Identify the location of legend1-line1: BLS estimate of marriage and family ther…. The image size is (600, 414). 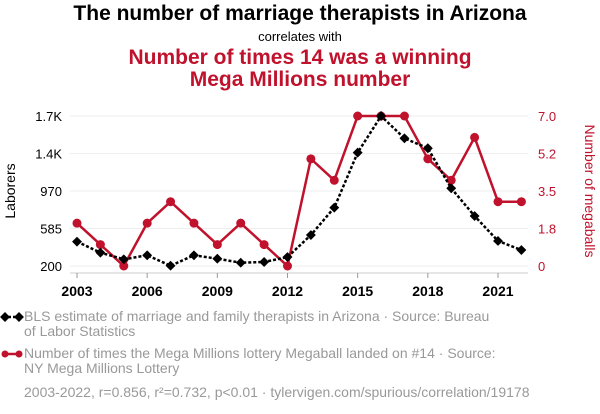
(257, 316).